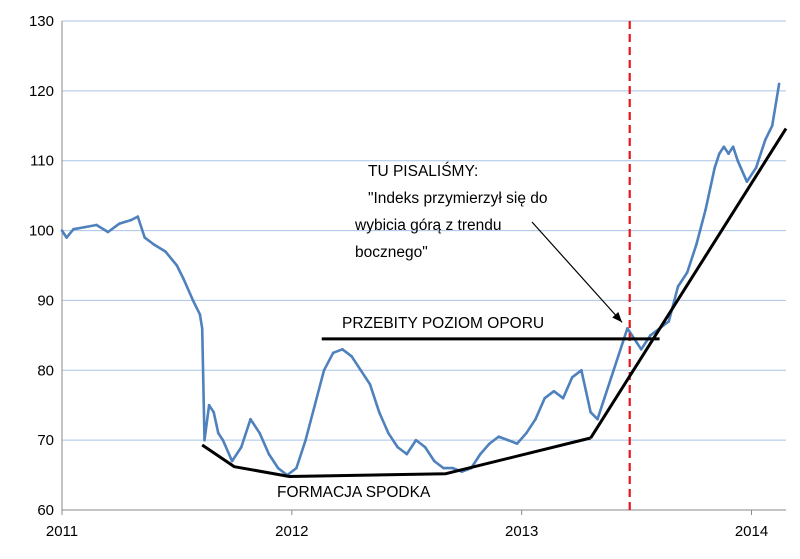  Describe the element at coordinates (751, 531) in the screenshot. I see `x-tick-label-2014: 2014` at that location.